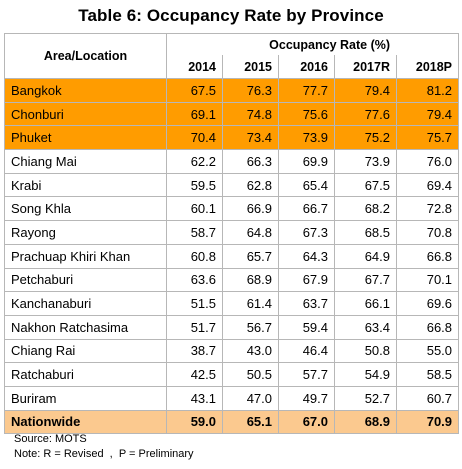 Image resolution: width=462 pixels, height=469 pixels. I want to click on occupancy-value-cell: 66.1, so click(365, 303).